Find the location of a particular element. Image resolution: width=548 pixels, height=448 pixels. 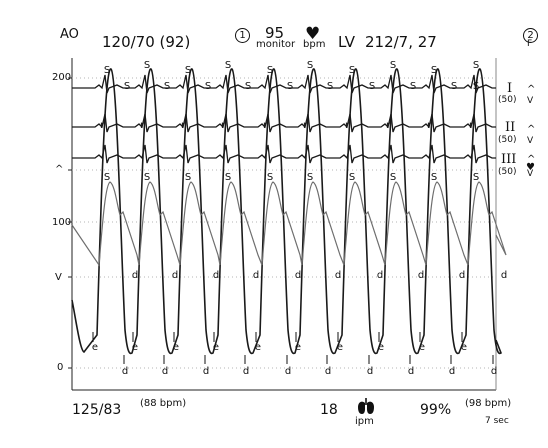

lead-ii-label: II is located at coordinates (510, 127).